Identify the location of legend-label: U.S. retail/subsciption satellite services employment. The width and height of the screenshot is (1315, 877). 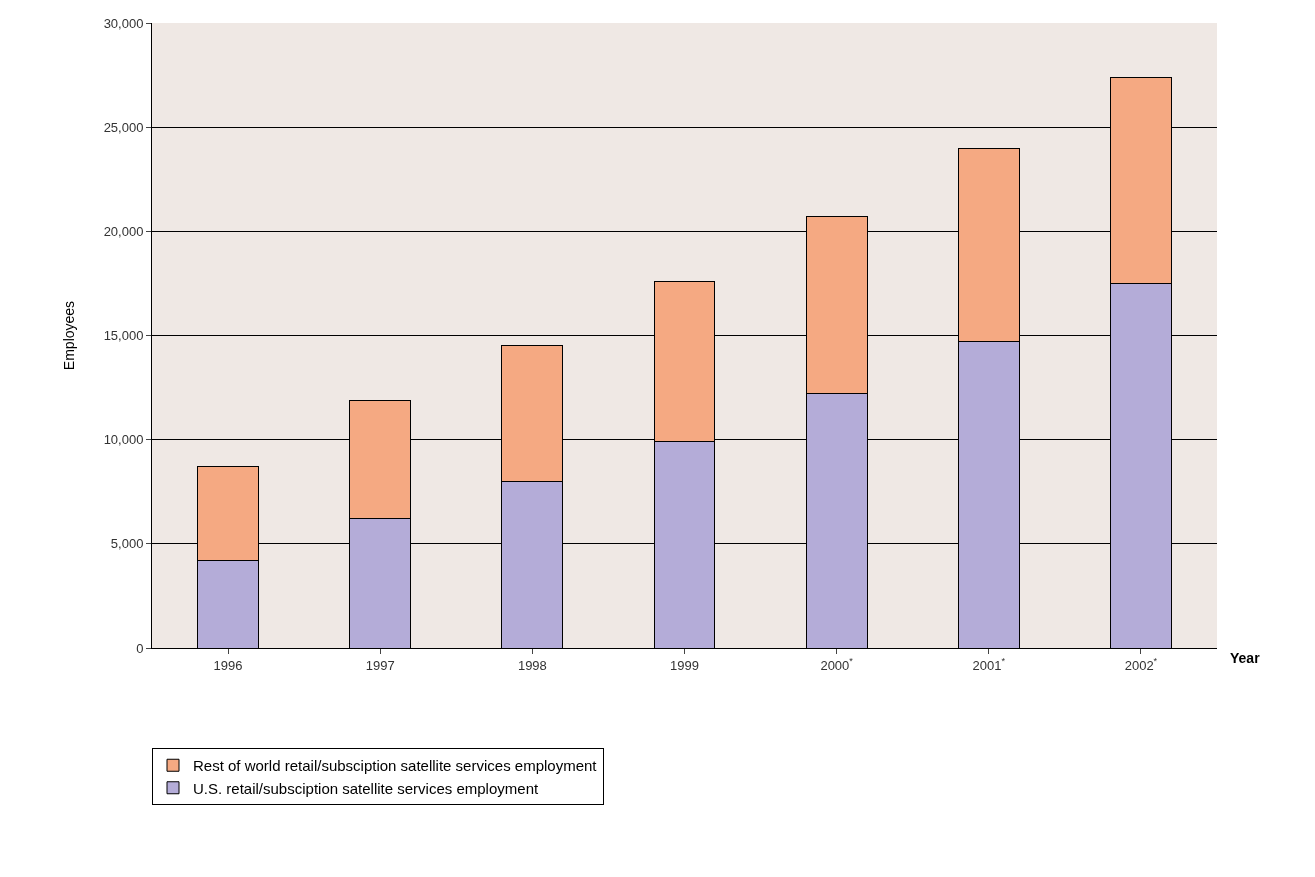
(366, 788).